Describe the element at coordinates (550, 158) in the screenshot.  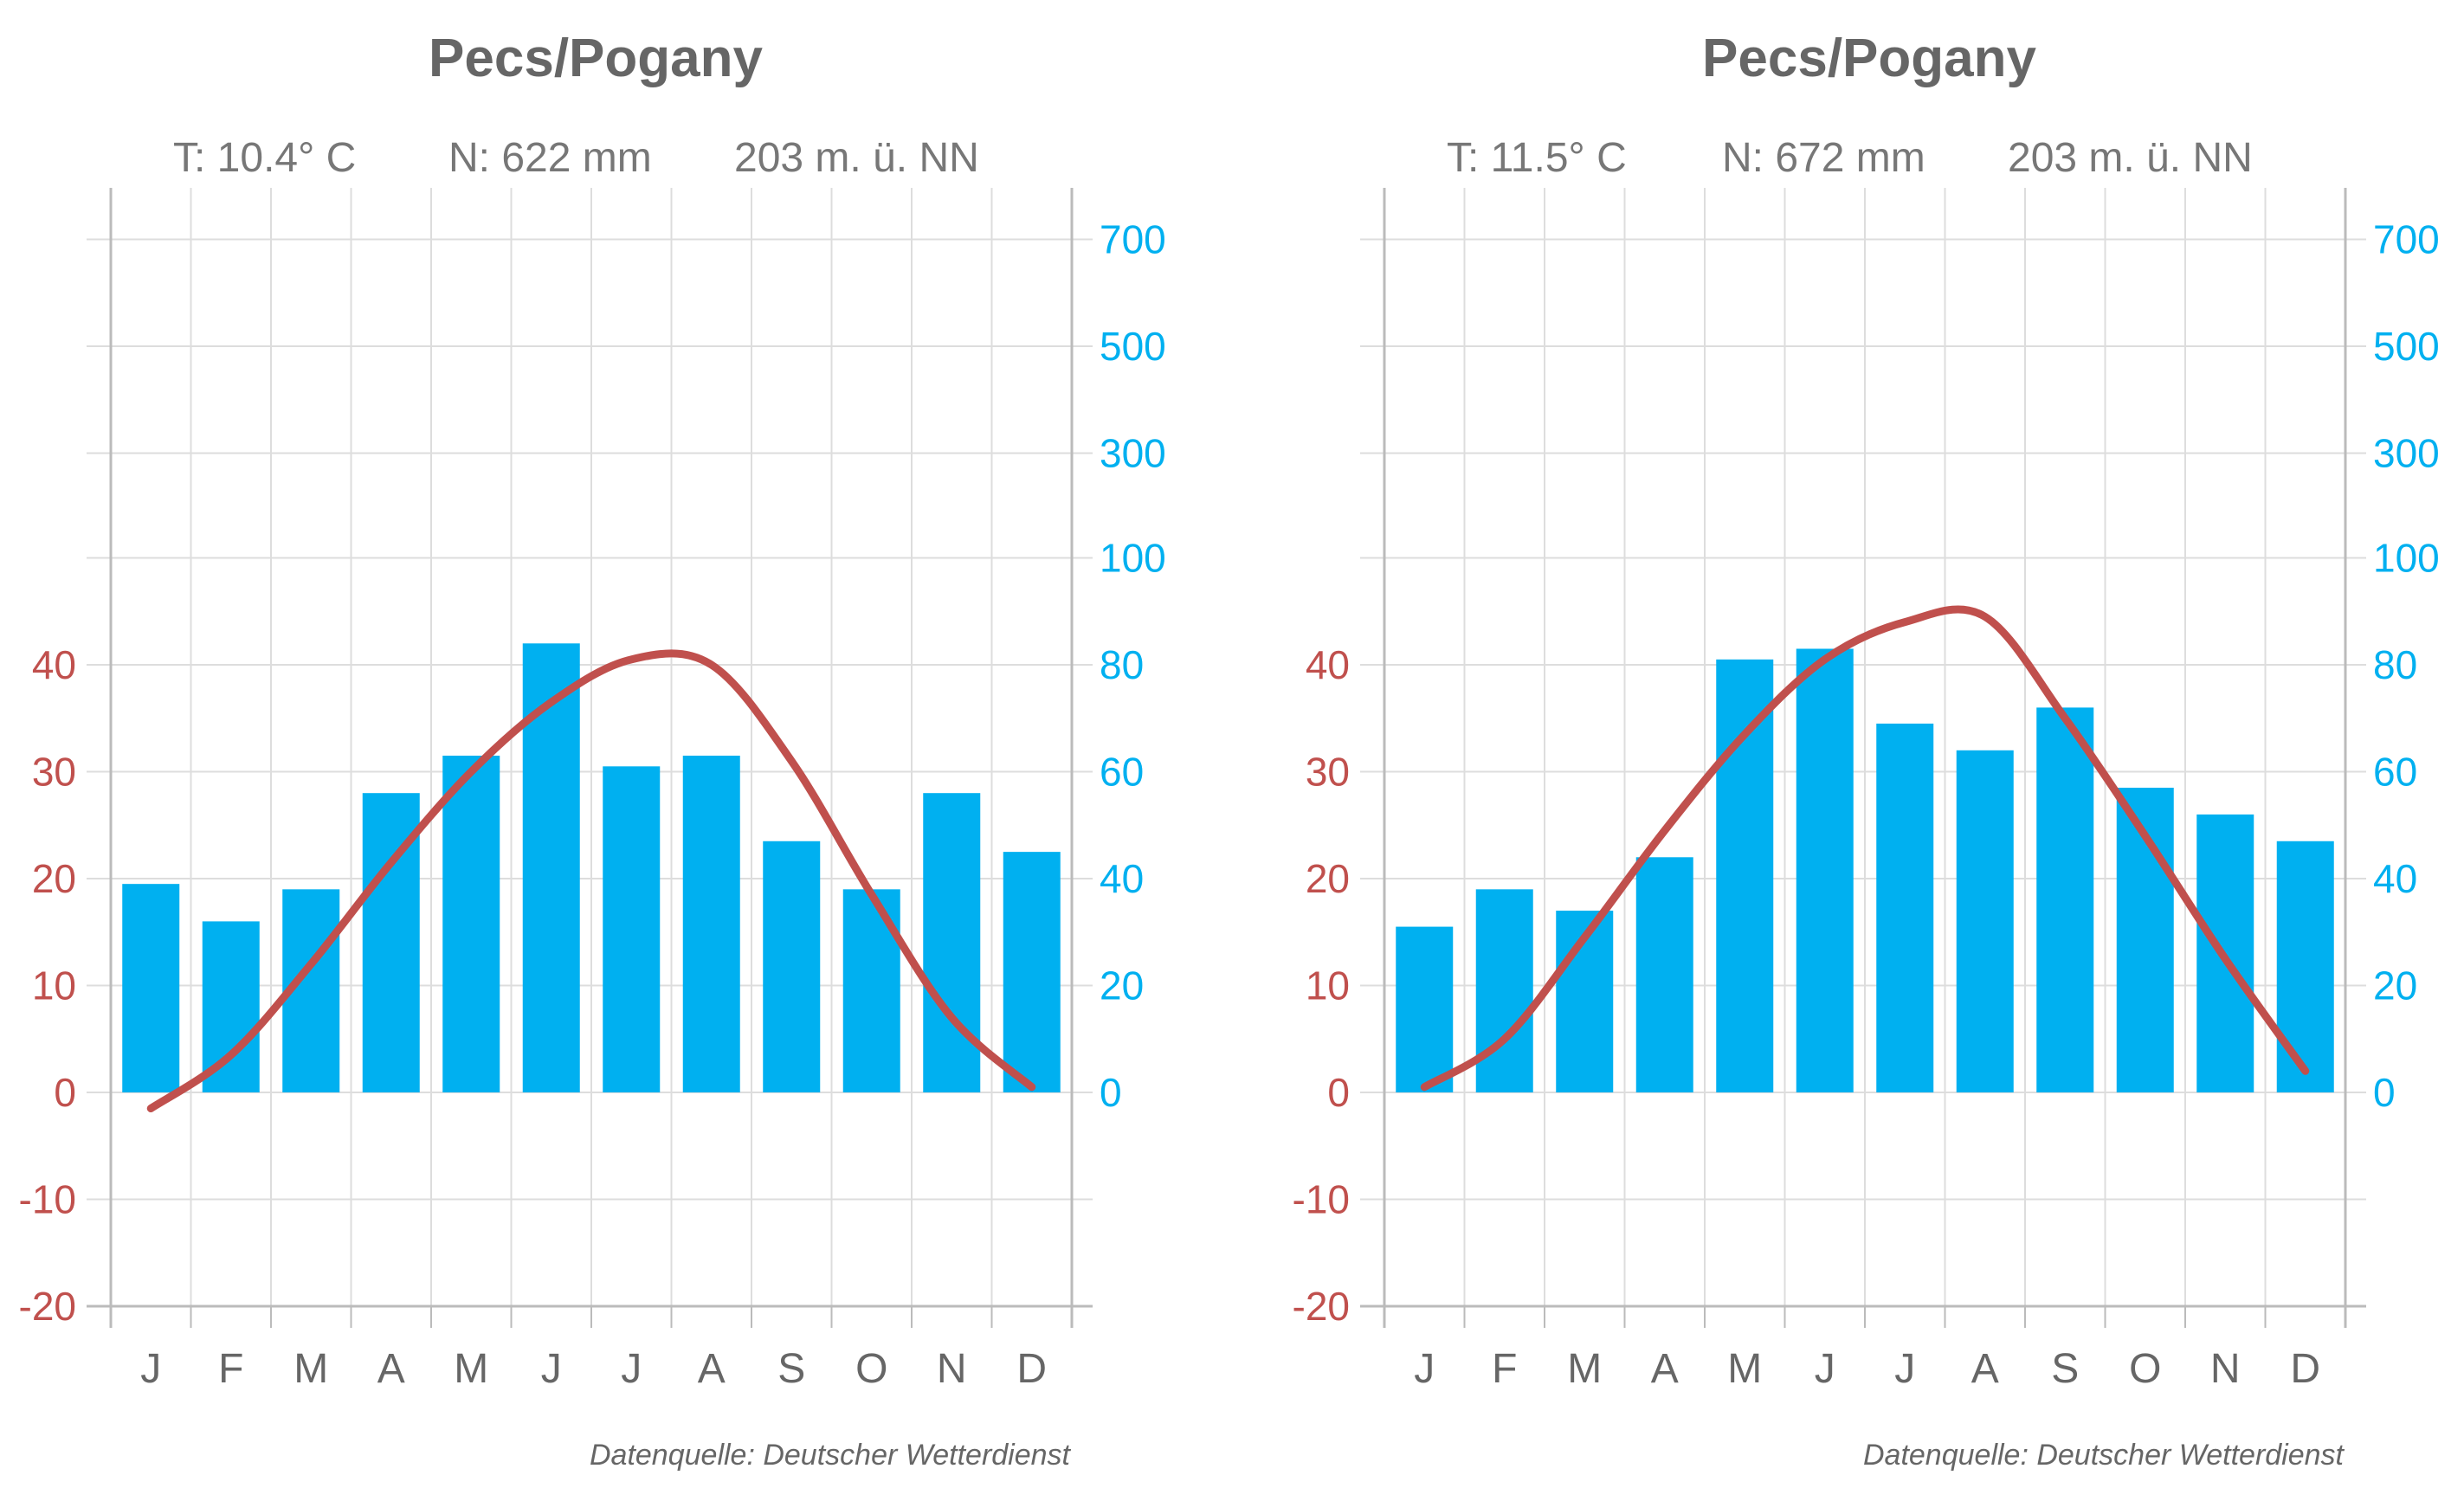
I see `annual-precipitation: N: 622 mm` at that location.